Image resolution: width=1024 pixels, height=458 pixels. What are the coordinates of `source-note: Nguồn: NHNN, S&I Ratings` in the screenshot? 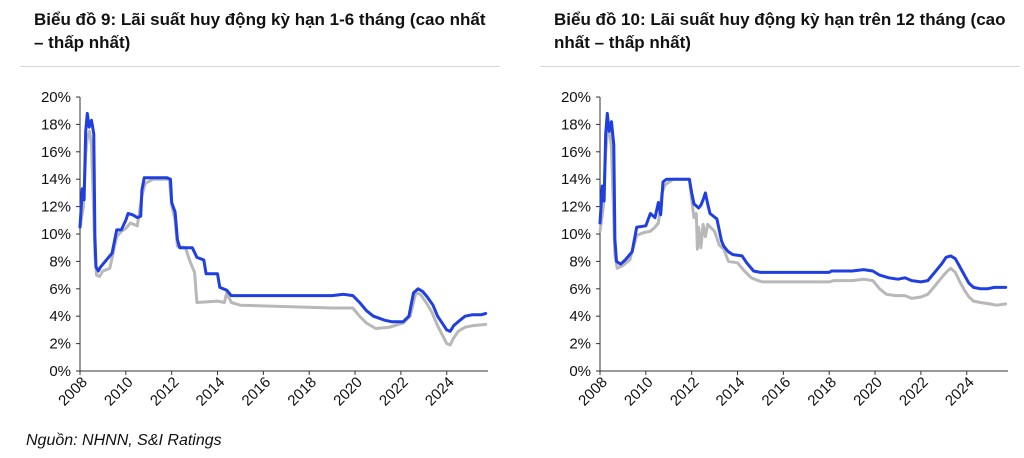 It's located at (124, 440).